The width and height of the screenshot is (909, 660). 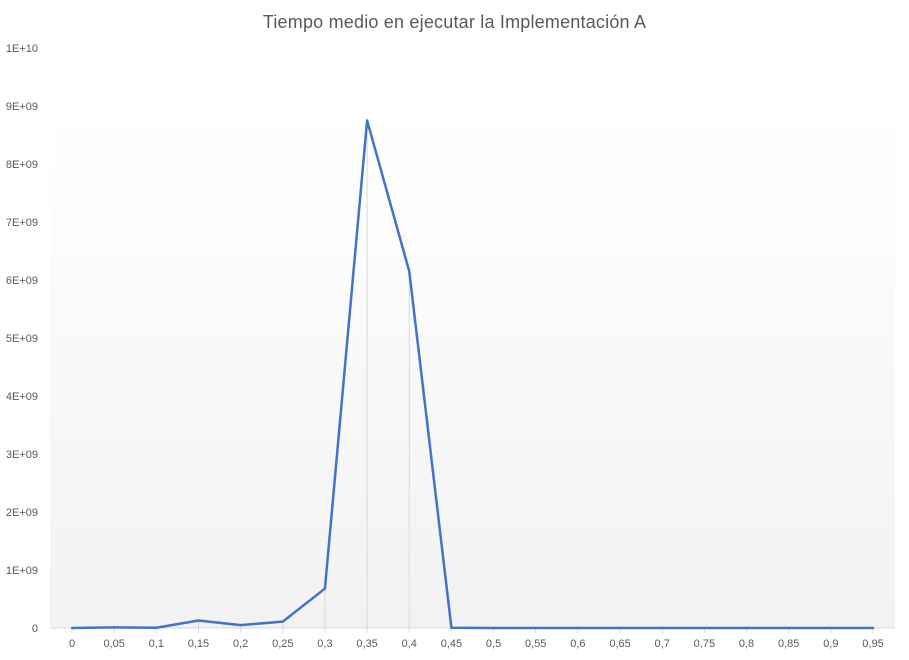 What do you see at coordinates (22, 49) in the screenshot?
I see `y-tick-label: 1E+10` at bounding box center [22, 49].